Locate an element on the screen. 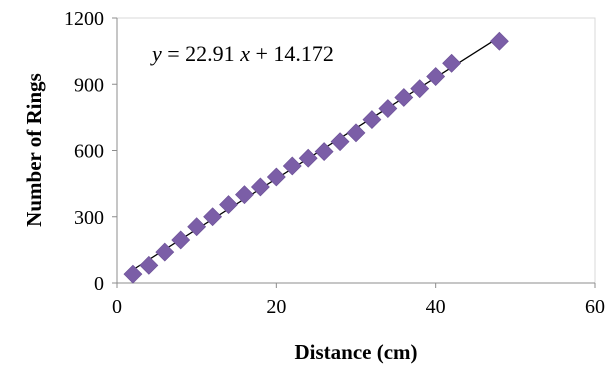 The width and height of the screenshot is (611, 369). equation-x: x is located at coordinates (244, 53).